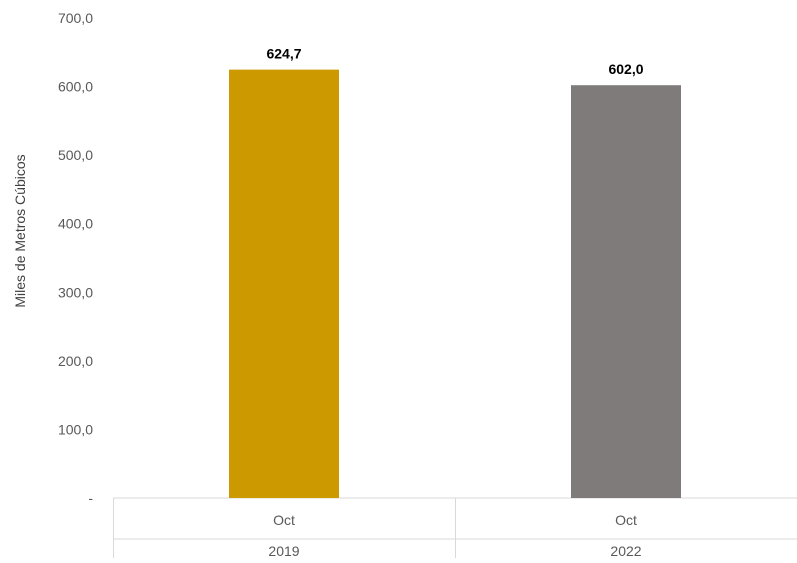  Describe the element at coordinates (20, 230) in the screenshot. I see `y-axis-title: Miles de Metros Cúbicos` at that location.